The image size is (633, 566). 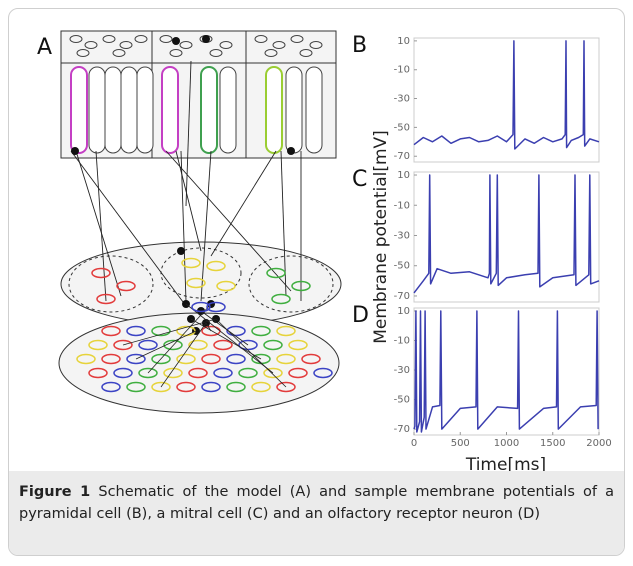 What do you see at coordinates (198, 47) in the screenshot?
I see `top-box` at bounding box center [198, 47].